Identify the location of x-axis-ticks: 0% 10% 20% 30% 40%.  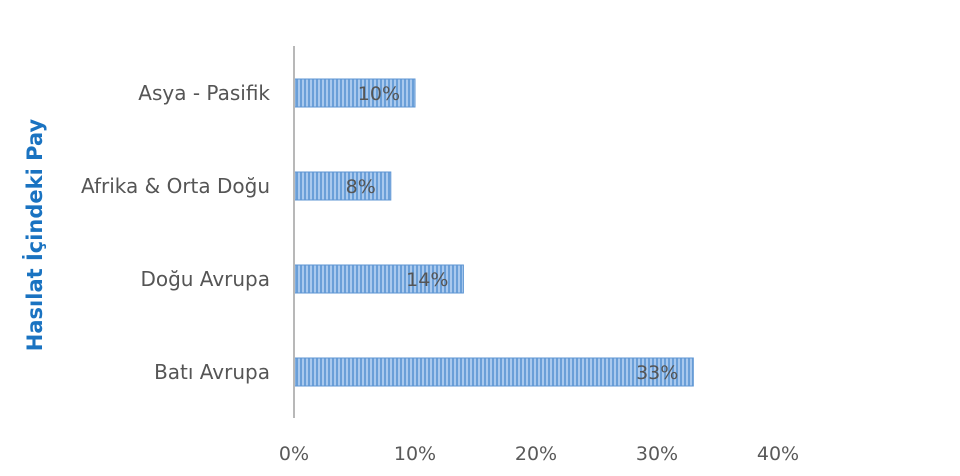
(539, 454).